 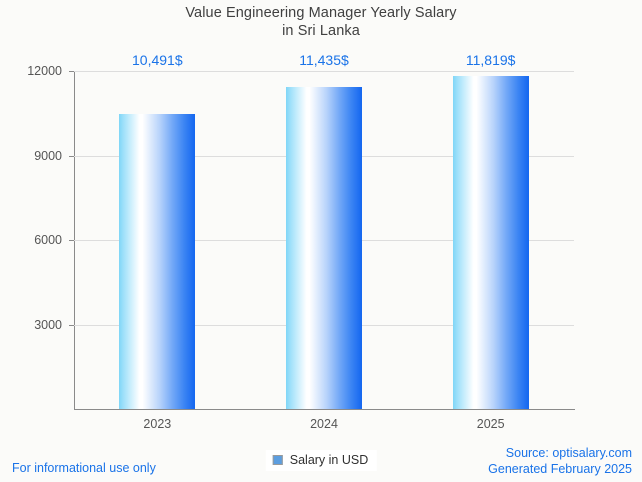 I want to click on bar-value-label: 11,435$, so click(x=324, y=60).